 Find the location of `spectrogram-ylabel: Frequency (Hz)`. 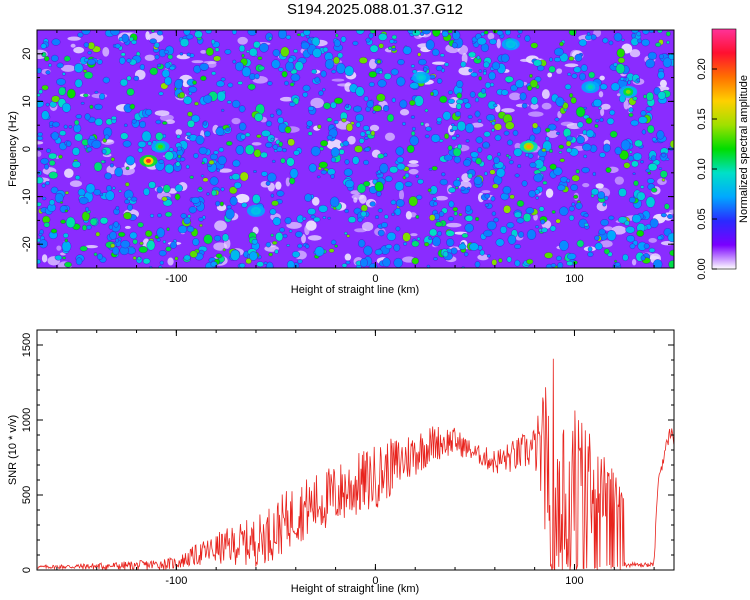

spectrogram-ylabel: Frequency (Hz) is located at coordinates (13, 149).